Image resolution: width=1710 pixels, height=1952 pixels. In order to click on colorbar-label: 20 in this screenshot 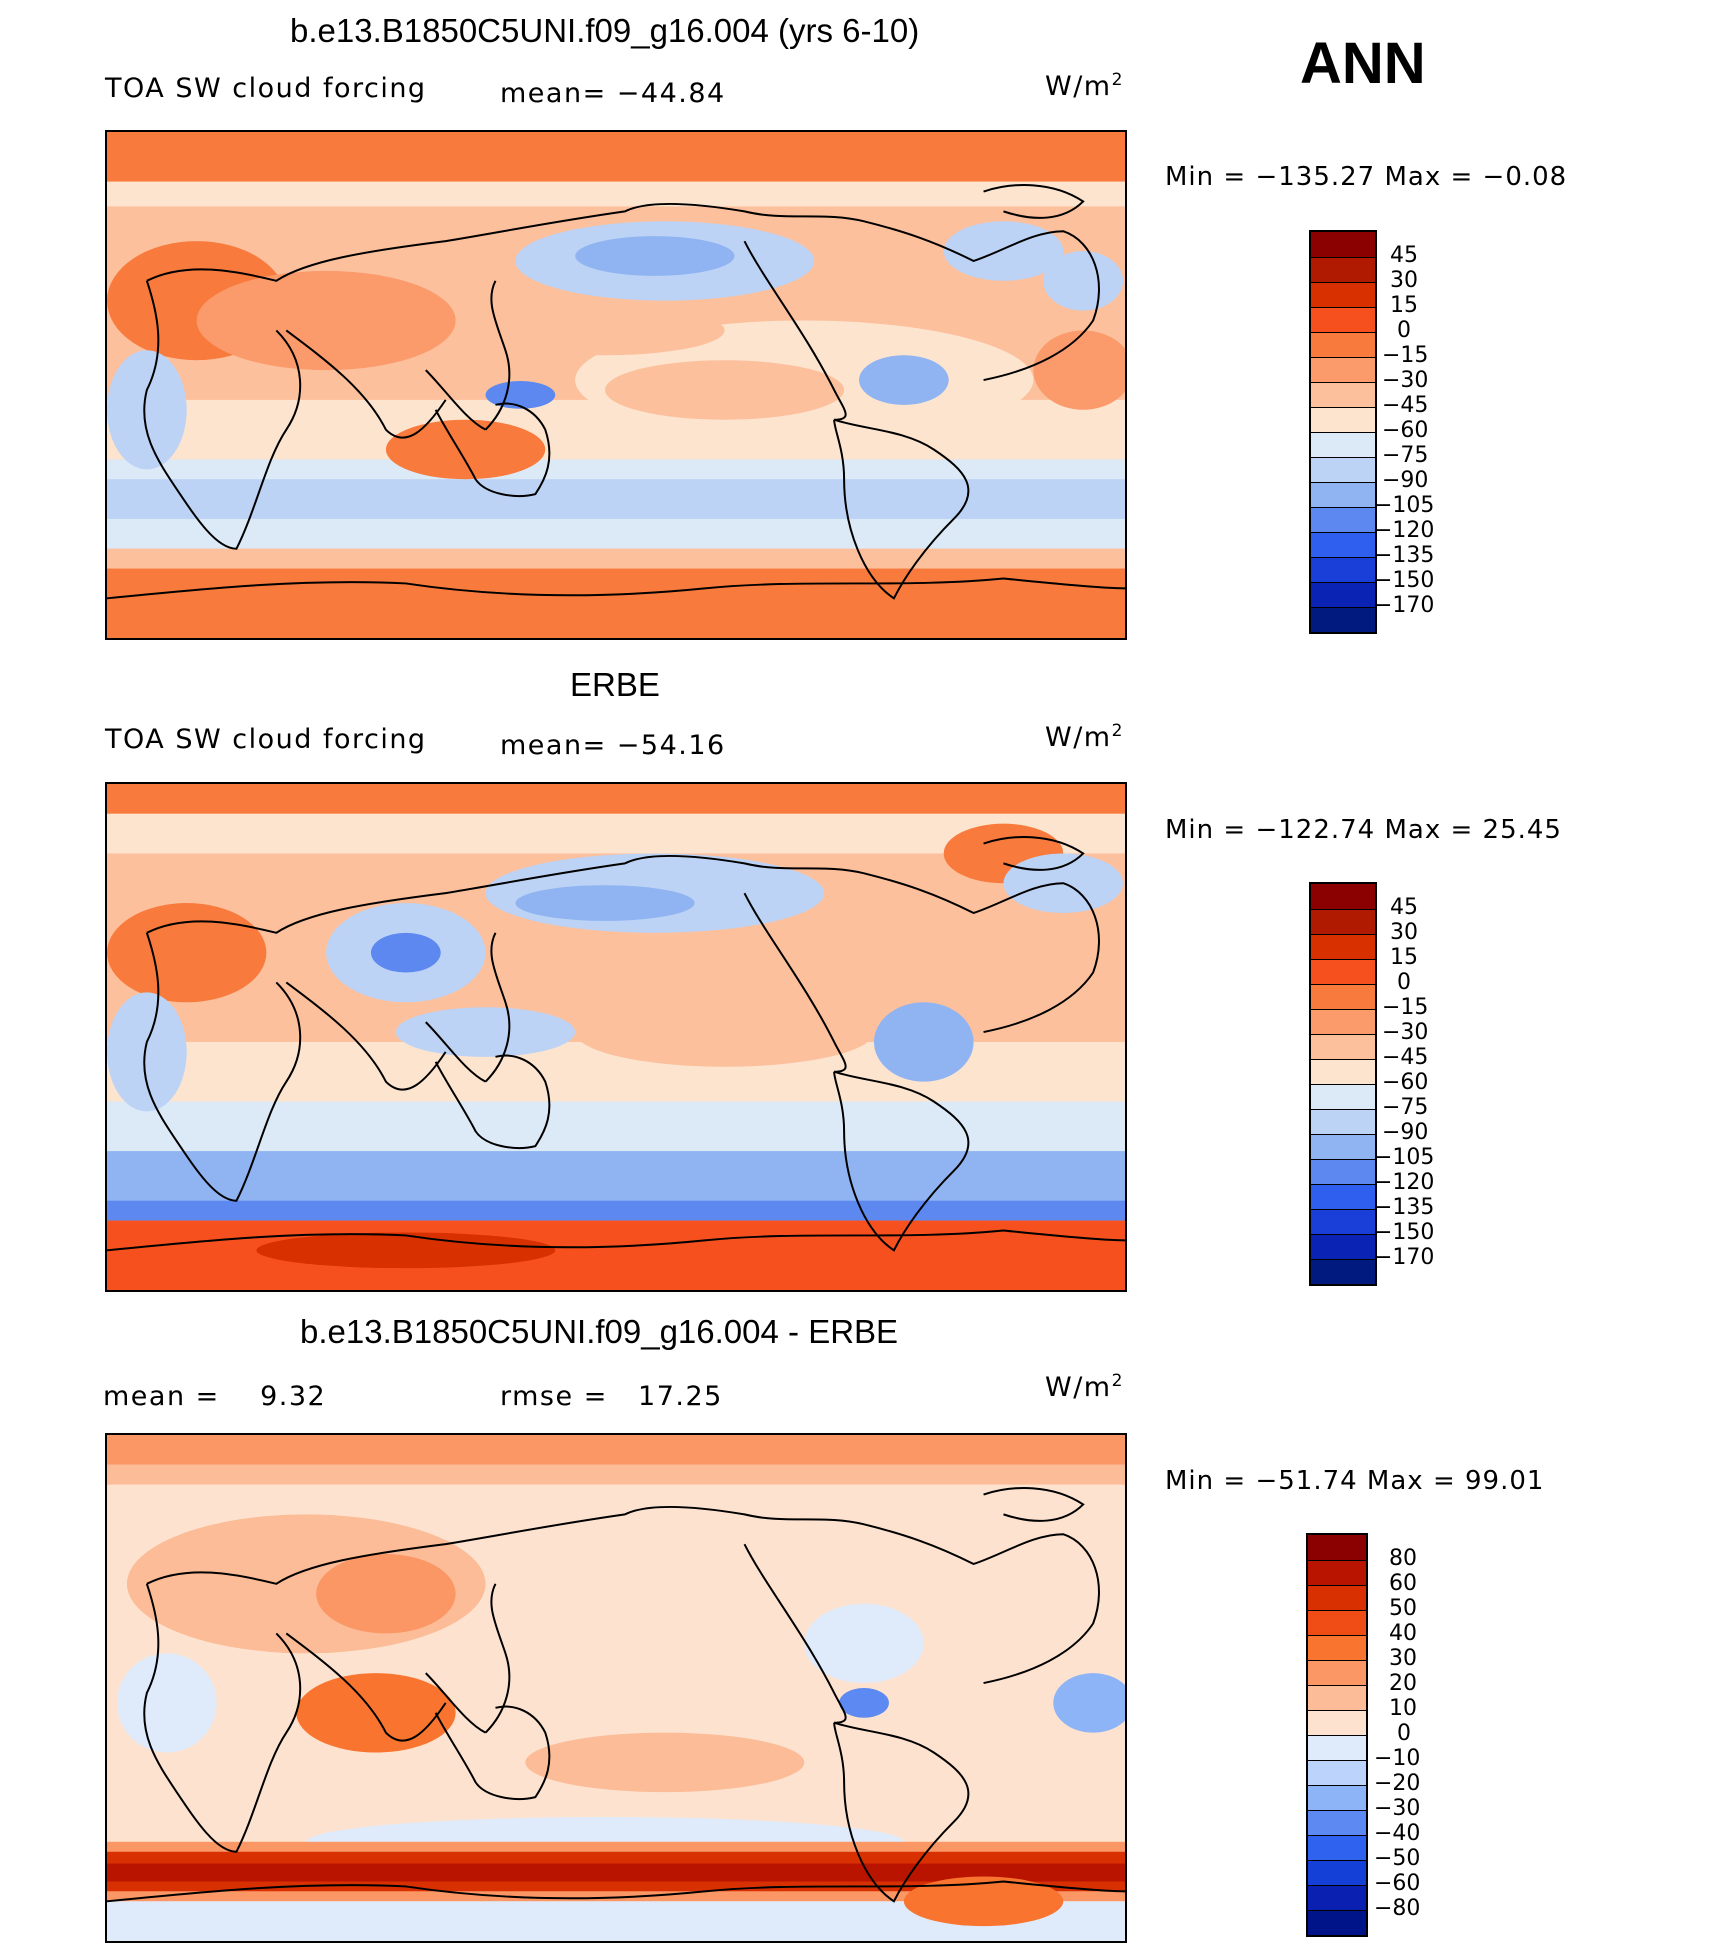, I will do `click(1403, 1683)`.